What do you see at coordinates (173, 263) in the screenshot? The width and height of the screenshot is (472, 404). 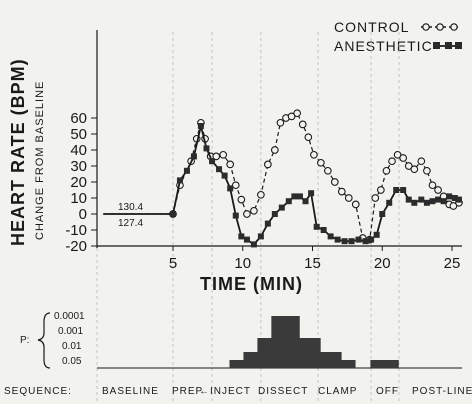 I see `x-tick-label: 5` at bounding box center [173, 263].